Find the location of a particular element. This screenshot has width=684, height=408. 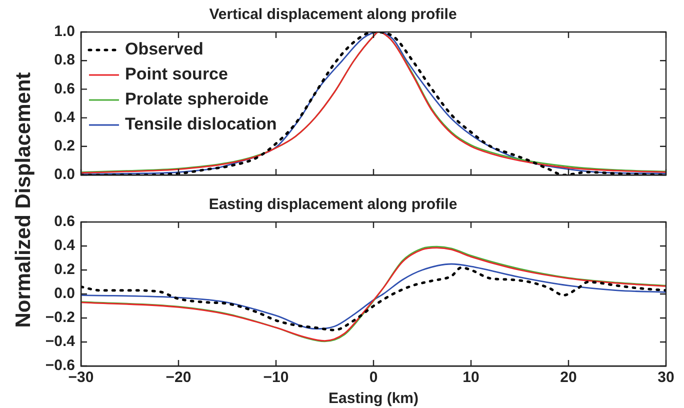

x-tick-label: −10 is located at coordinates (276, 377).